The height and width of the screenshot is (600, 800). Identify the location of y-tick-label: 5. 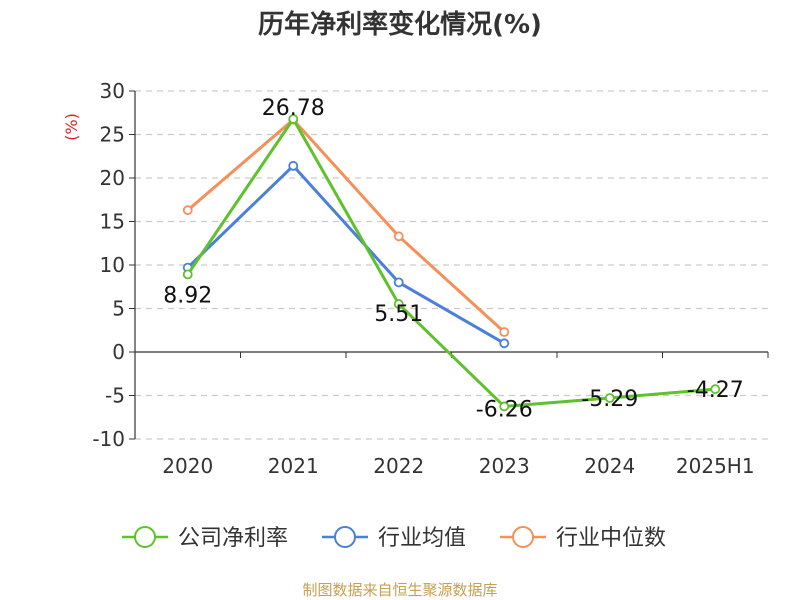
(118, 309).